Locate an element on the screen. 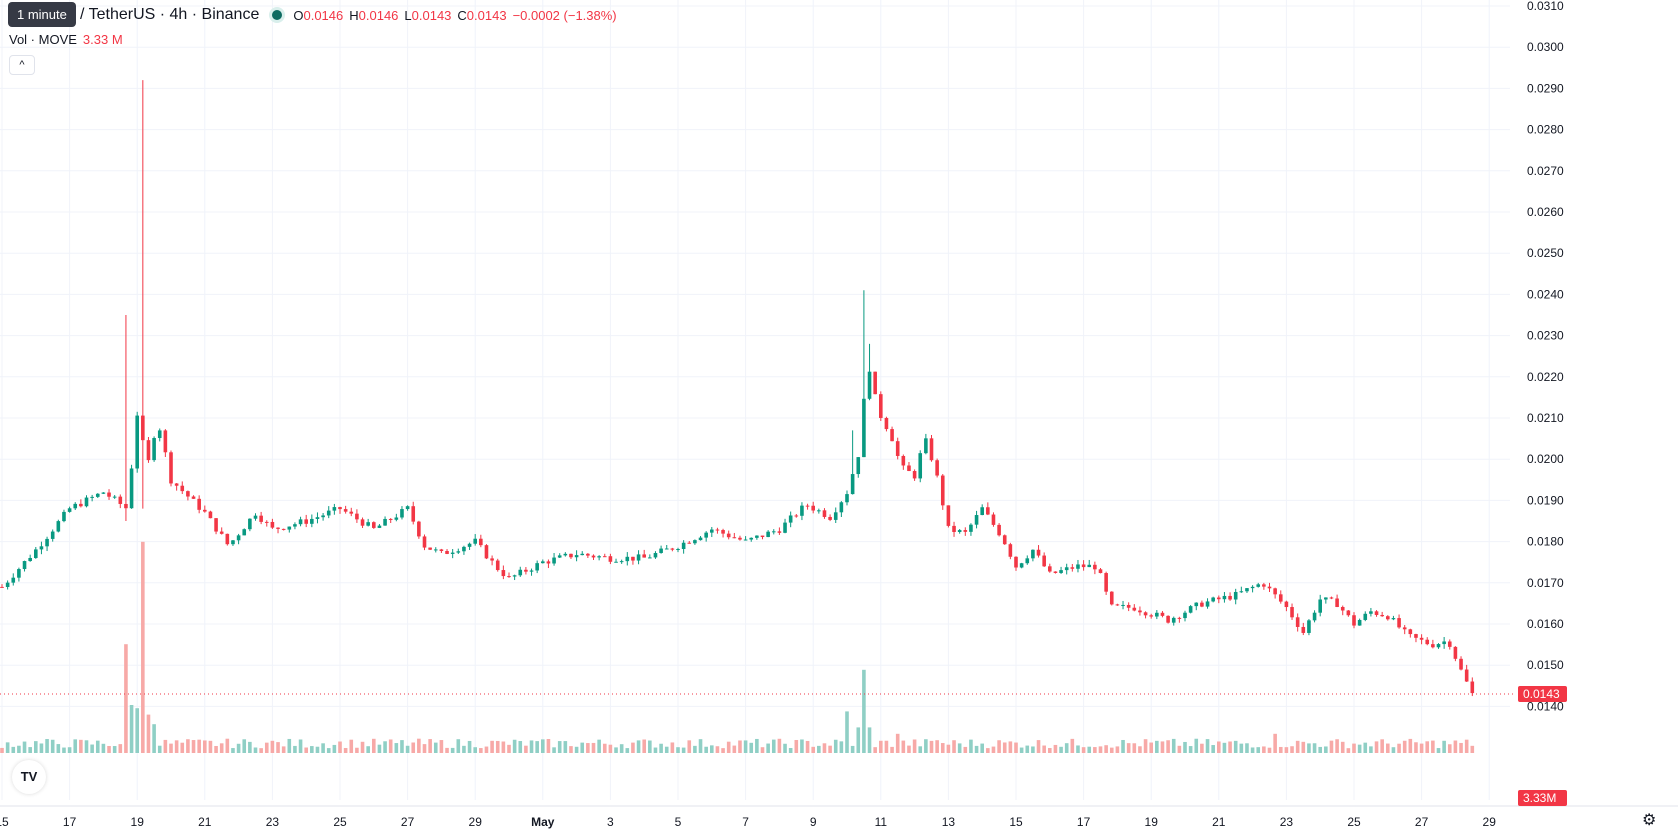  last-volume-label: 3.33M is located at coordinates (1539, 798).